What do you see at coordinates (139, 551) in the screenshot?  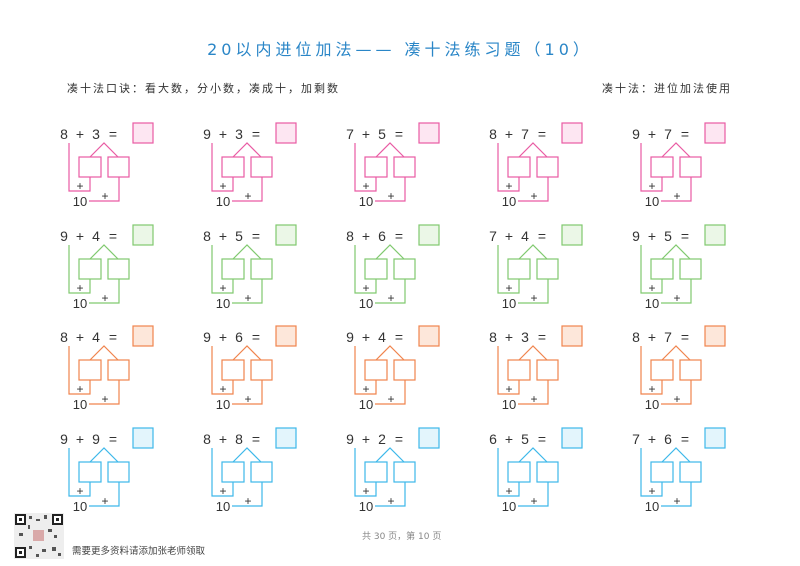 I see `promo-text: 需要更多资料请添加张老师领取` at bounding box center [139, 551].